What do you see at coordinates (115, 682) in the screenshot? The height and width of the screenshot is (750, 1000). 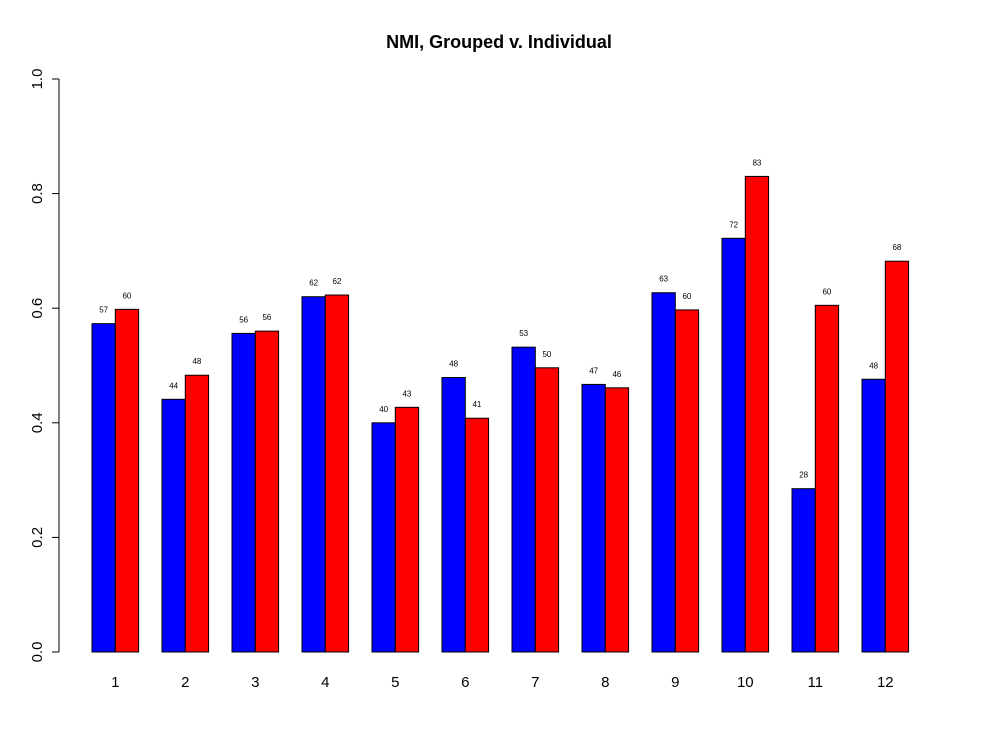 I see `x-category-label: 1` at bounding box center [115, 682].